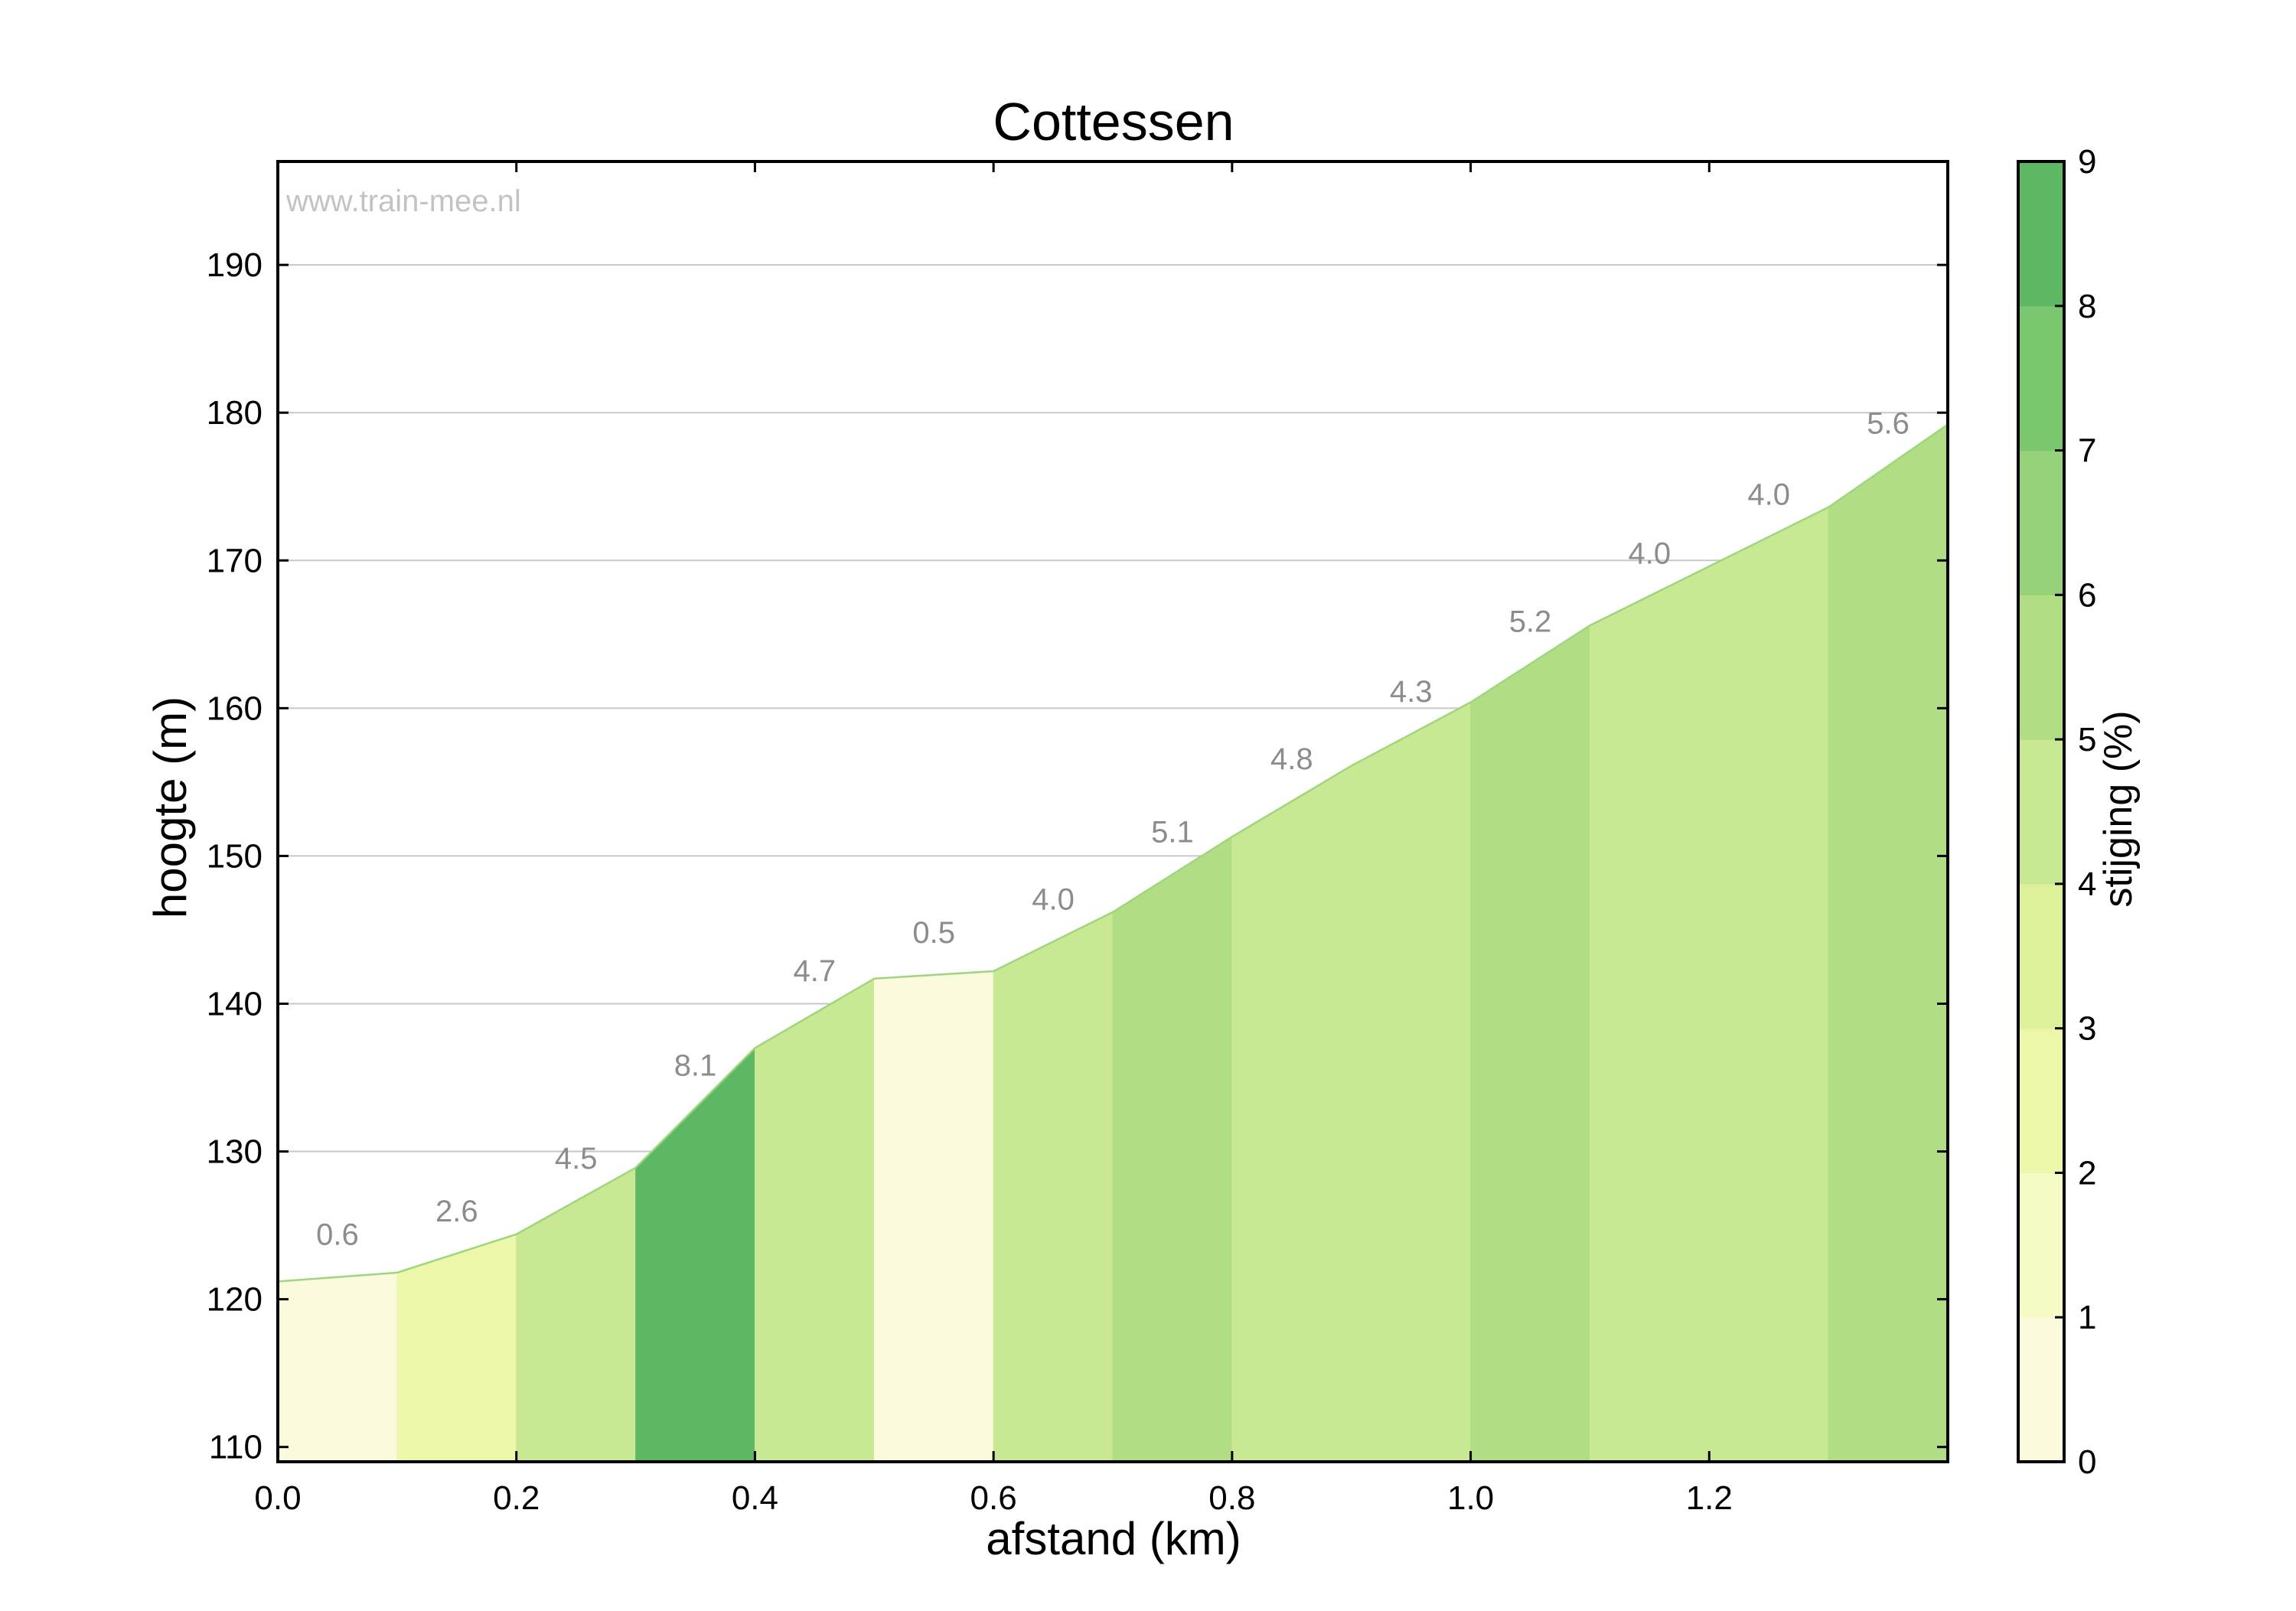 This screenshot has height=1611, width=2296. Describe the element at coordinates (2118, 808) in the screenshot. I see `colorbar-label: stijging (%)` at that location.